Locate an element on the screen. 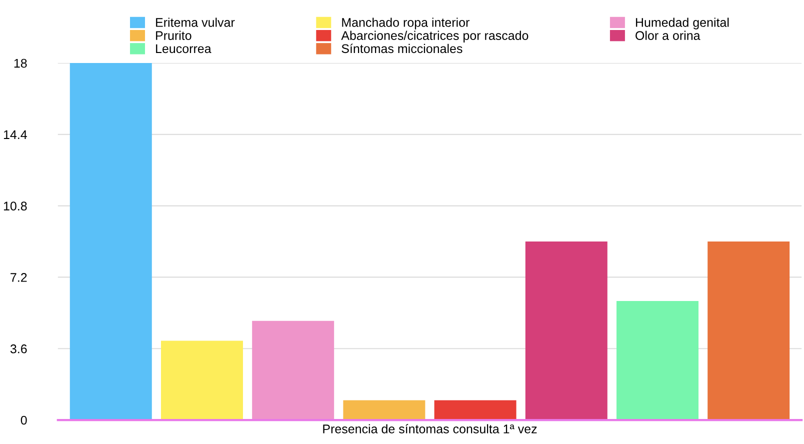 This screenshot has height=444, width=804. y-tick-label: 18 is located at coordinates (20, 63).